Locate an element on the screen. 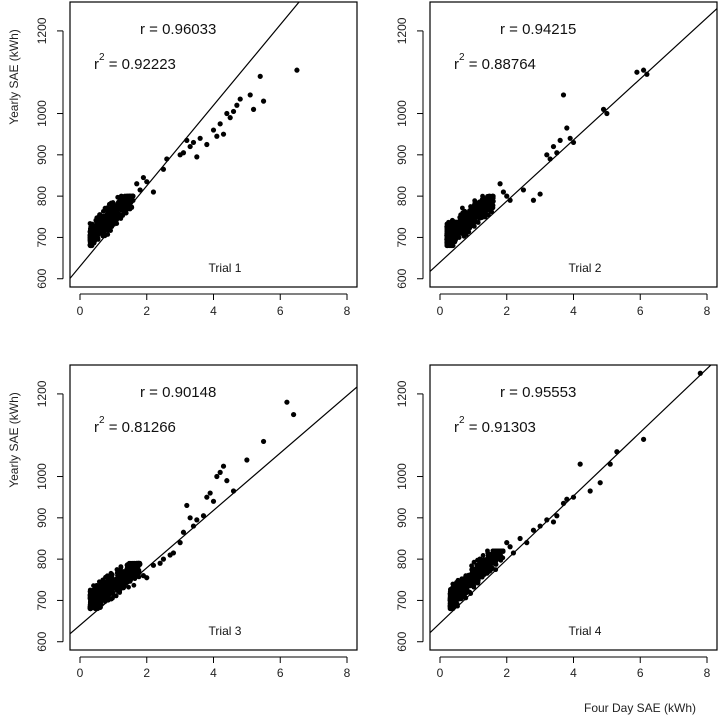 This screenshot has width=720, height=720. r-label: r = 0.90148 is located at coordinates (178, 392).